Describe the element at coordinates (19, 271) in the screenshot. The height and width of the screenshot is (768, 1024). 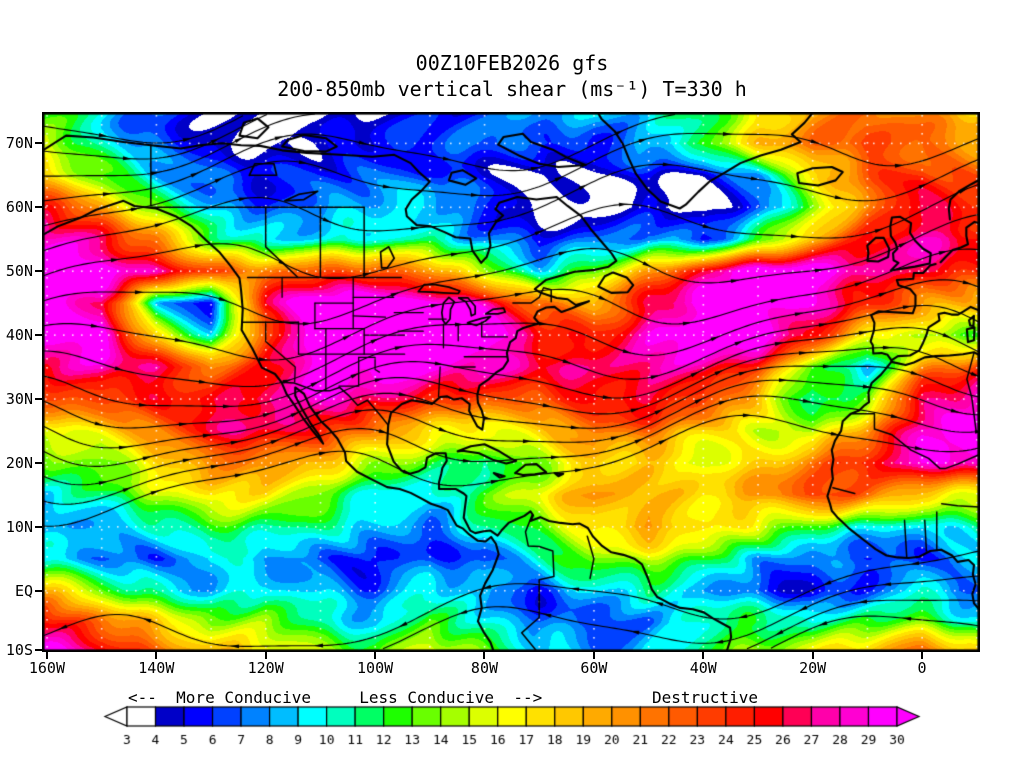
I see `lat-tick-label: 50N` at that location.